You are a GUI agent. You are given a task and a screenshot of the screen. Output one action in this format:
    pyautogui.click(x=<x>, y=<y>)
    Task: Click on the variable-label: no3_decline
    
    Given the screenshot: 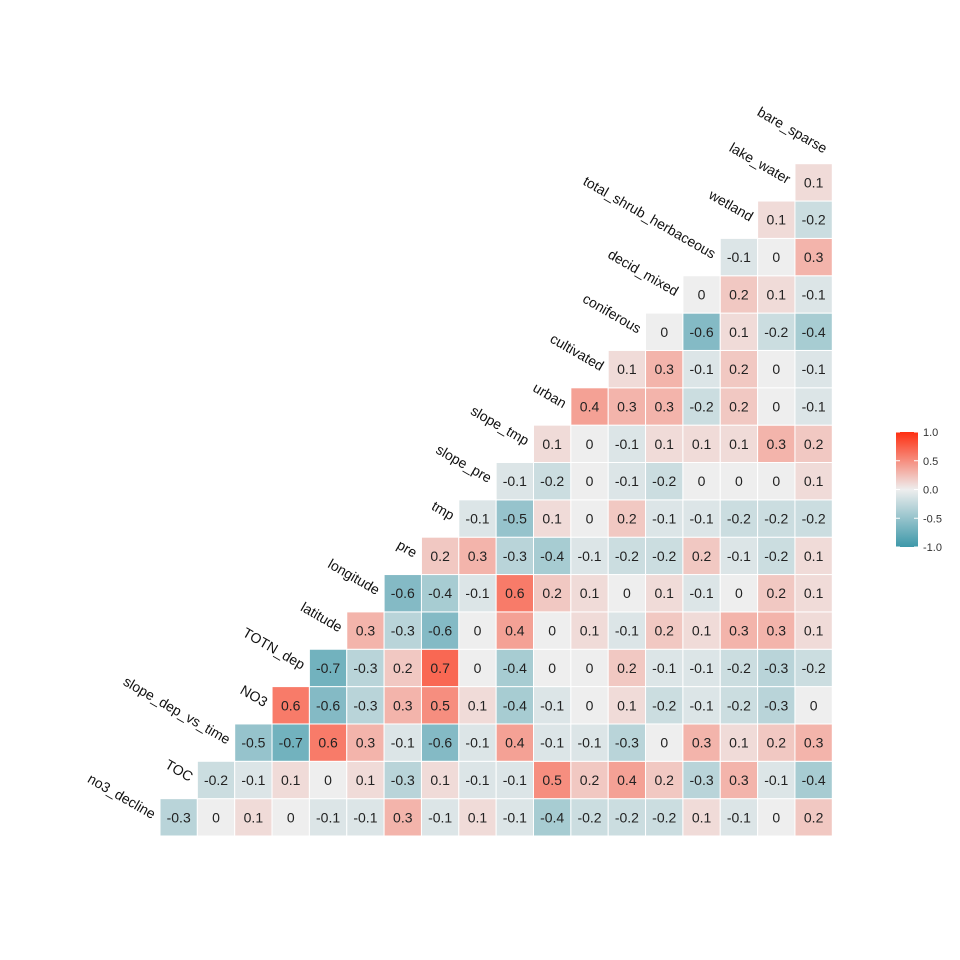 What is the action you would take?
    pyautogui.click(x=122, y=796)
    